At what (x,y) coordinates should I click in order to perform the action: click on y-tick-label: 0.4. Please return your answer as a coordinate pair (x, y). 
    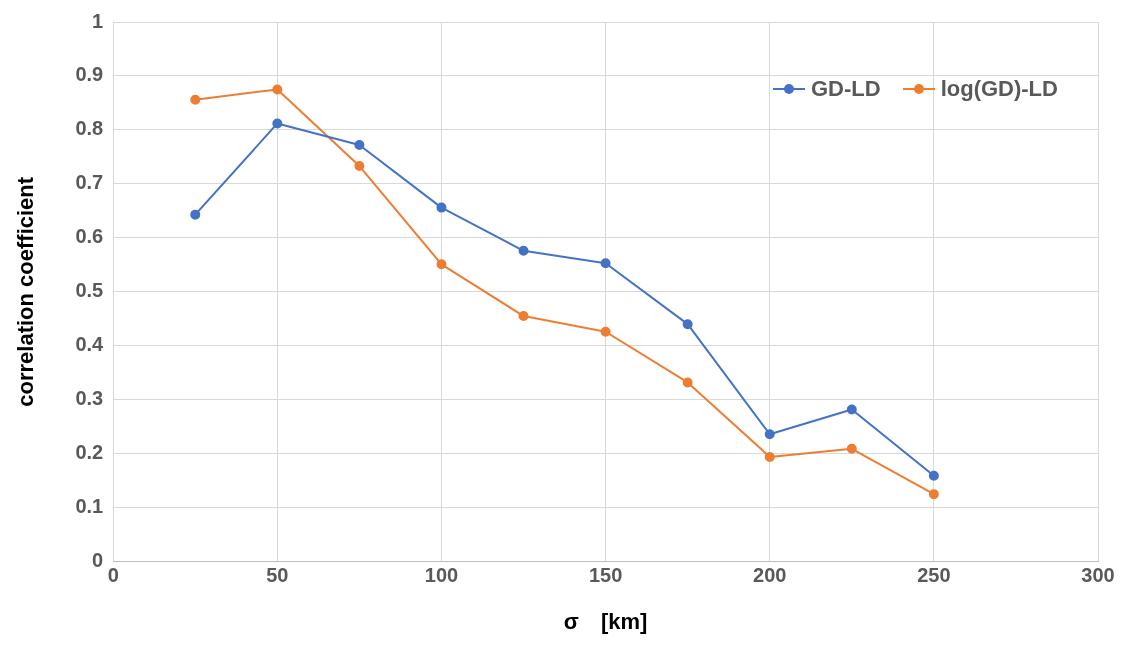
    Looking at the image, I should click on (90, 344).